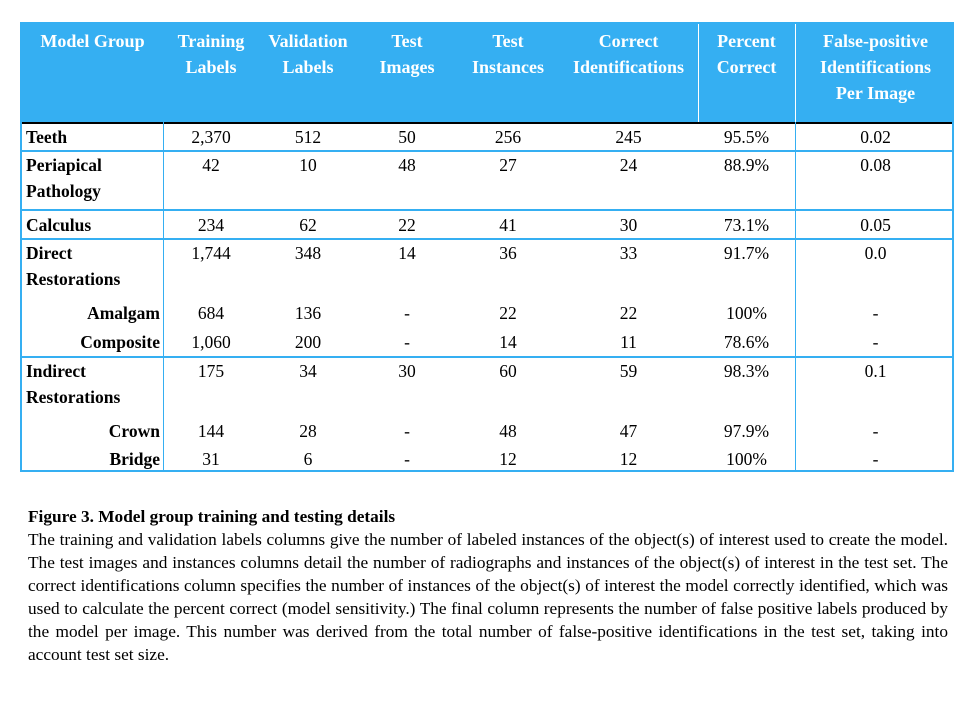  What do you see at coordinates (875, 371) in the screenshot?
I see `table-cell: 0.1` at bounding box center [875, 371].